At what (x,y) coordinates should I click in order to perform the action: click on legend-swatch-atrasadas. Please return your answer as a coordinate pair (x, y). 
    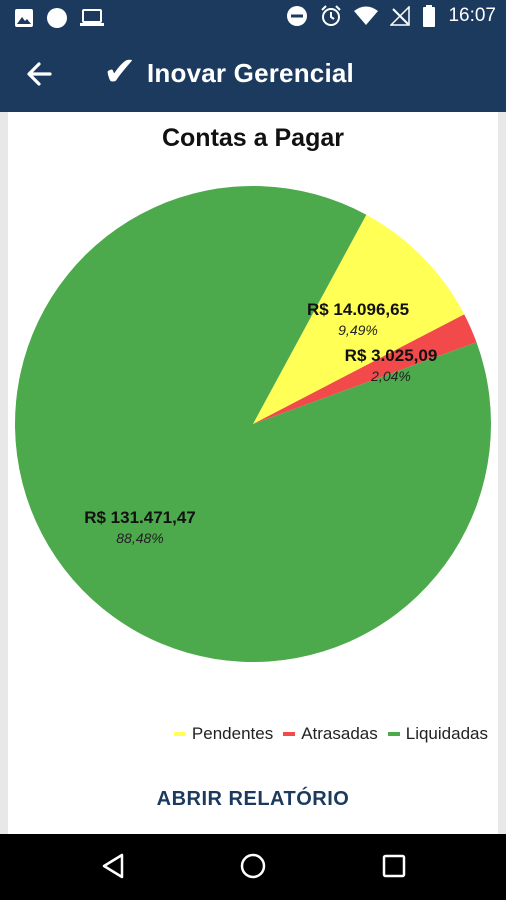
    Looking at the image, I should click on (289, 734).